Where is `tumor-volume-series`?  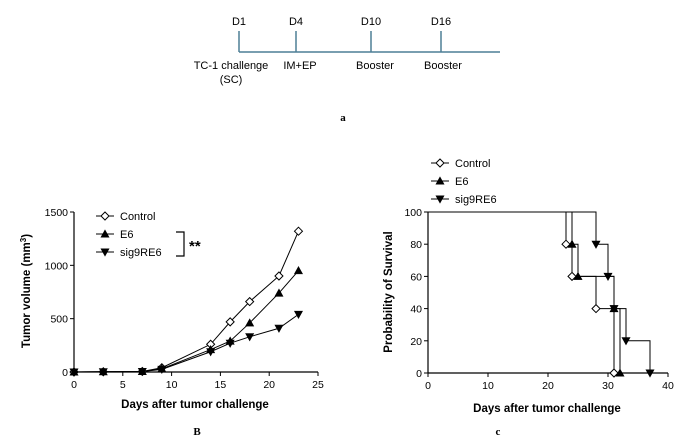 tumor-volume-series is located at coordinates (186, 301).